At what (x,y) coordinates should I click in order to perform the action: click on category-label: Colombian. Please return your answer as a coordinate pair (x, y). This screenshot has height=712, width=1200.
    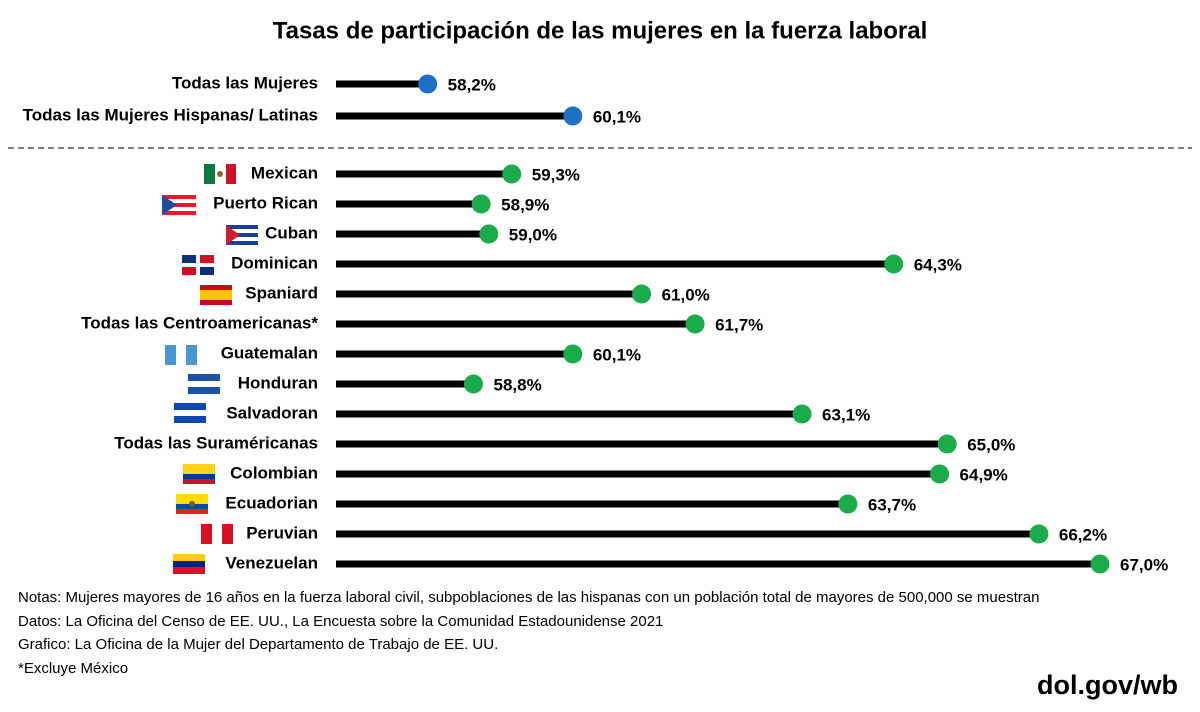
    Looking at the image, I should click on (274, 472).